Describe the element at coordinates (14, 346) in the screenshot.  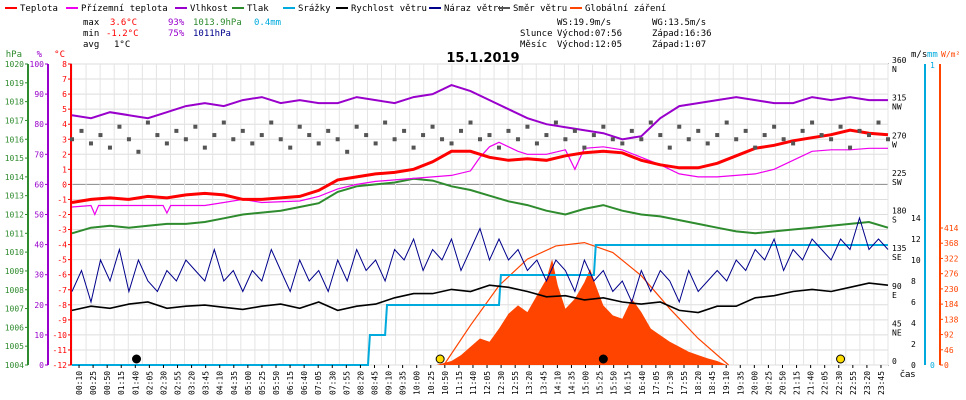
I see `axis-tick-label: 1005` at that location.